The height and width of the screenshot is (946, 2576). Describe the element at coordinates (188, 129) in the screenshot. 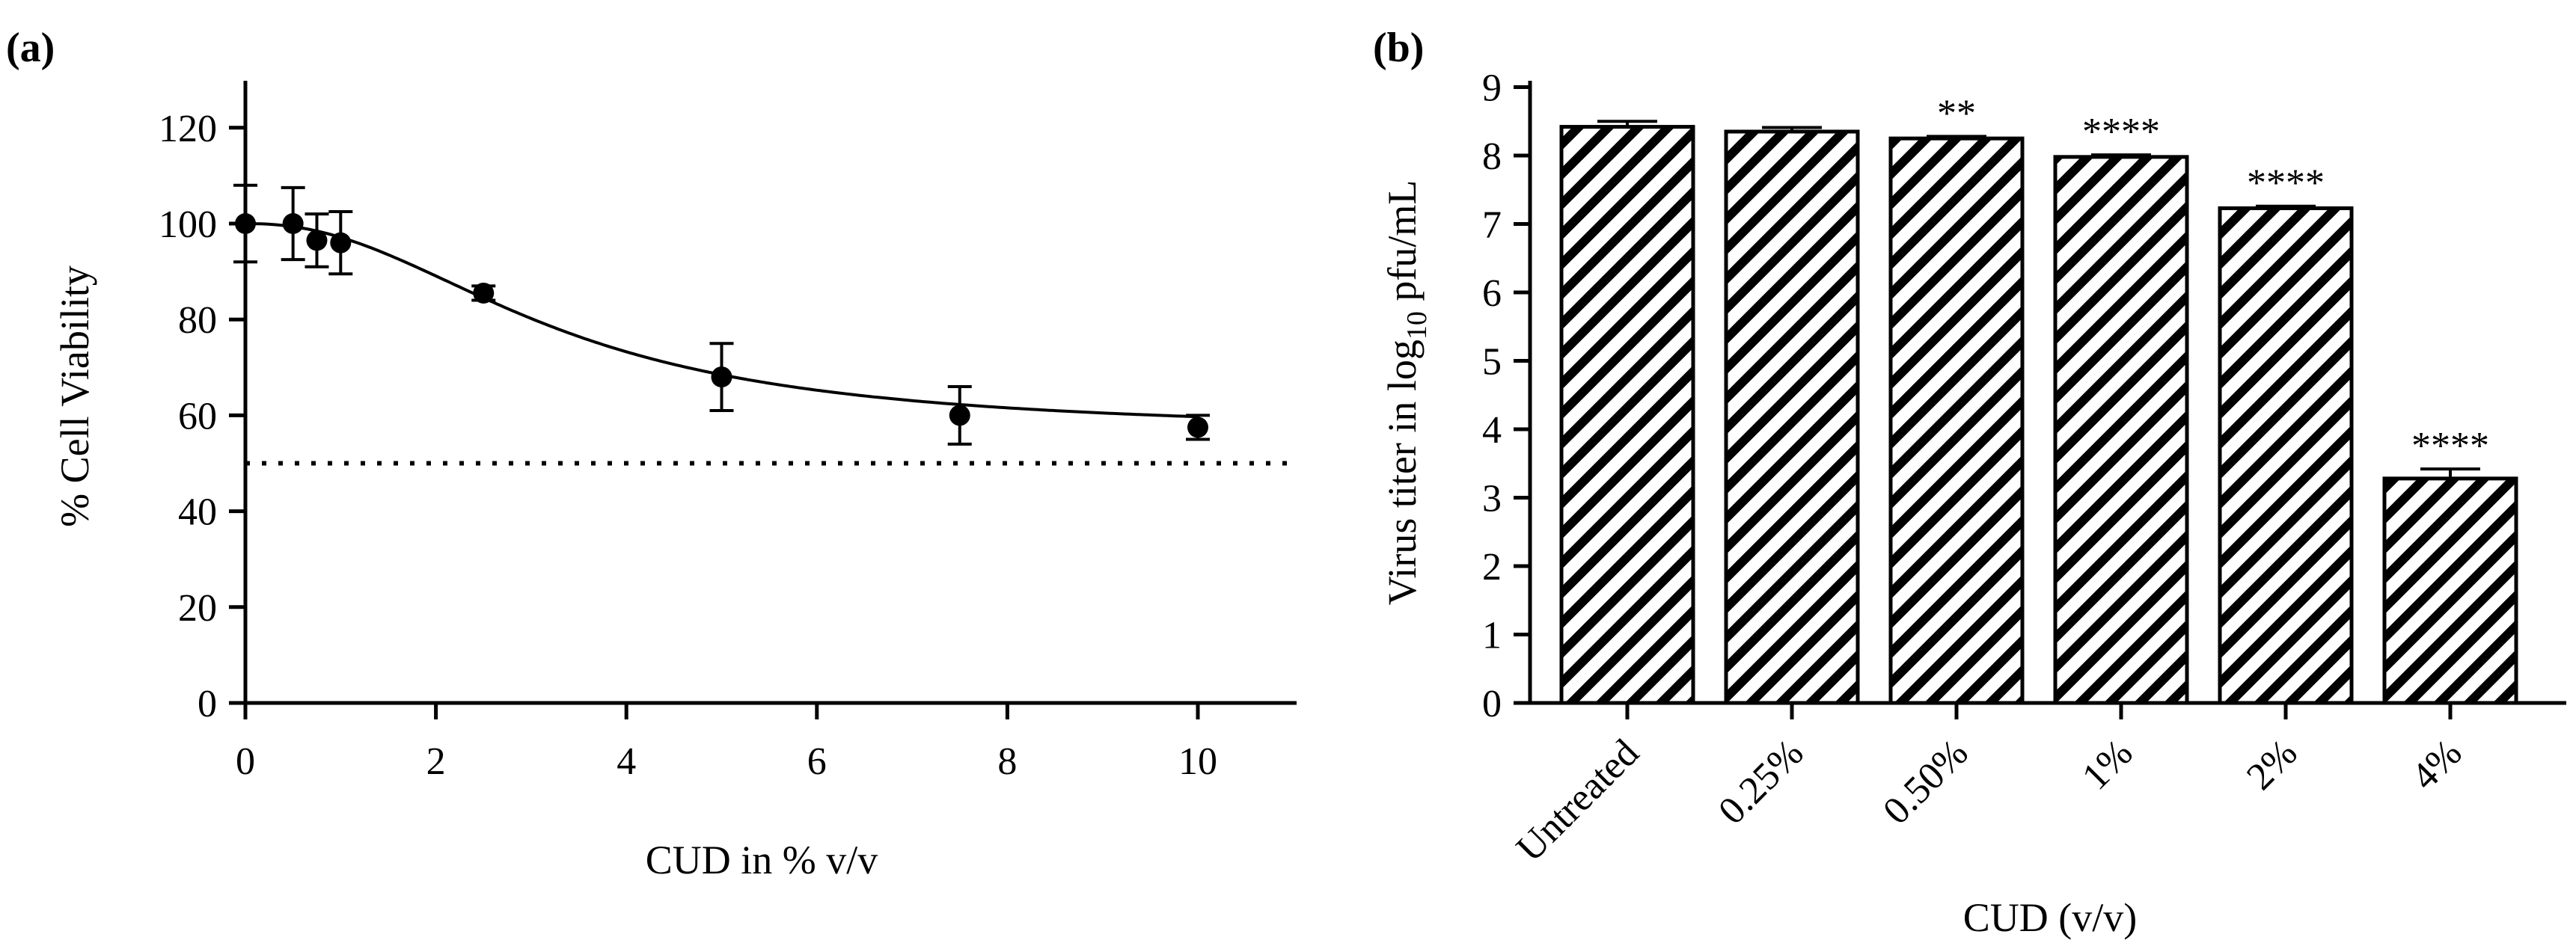

I see `panel-a-y-tick-label: 120` at that location.